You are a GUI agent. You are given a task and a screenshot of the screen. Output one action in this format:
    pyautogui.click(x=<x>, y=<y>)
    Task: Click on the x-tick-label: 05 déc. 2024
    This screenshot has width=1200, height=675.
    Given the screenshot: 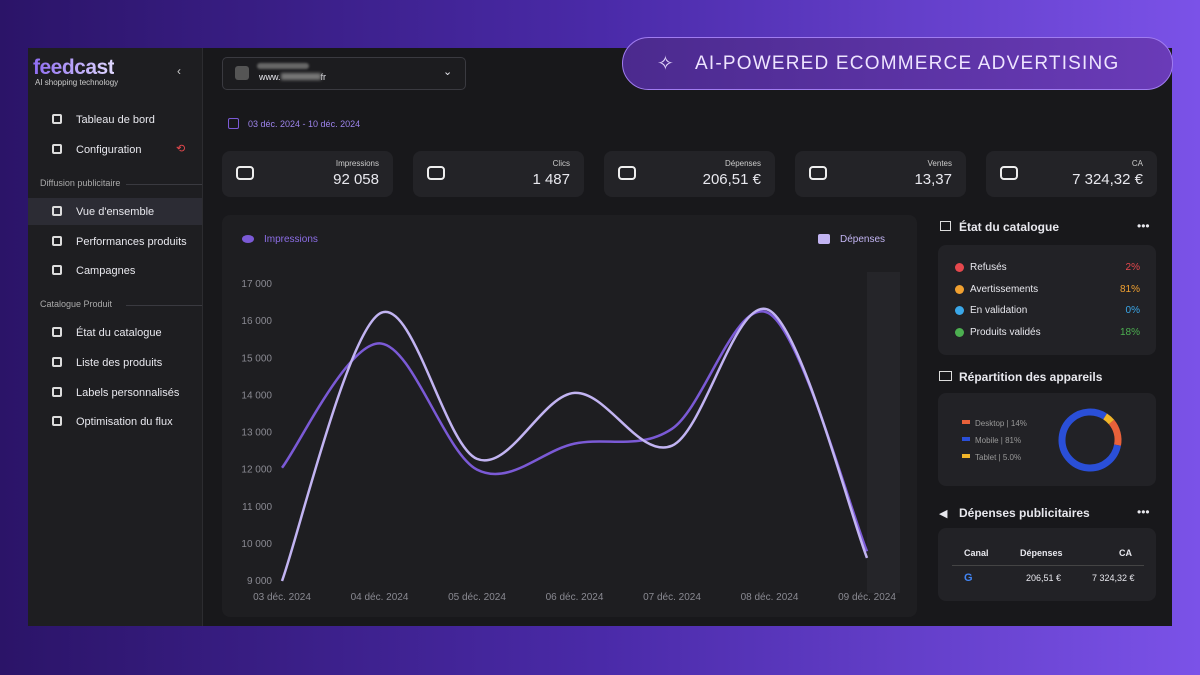 What is the action you would take?
    pyautogui.click(x=477, y=597)
    